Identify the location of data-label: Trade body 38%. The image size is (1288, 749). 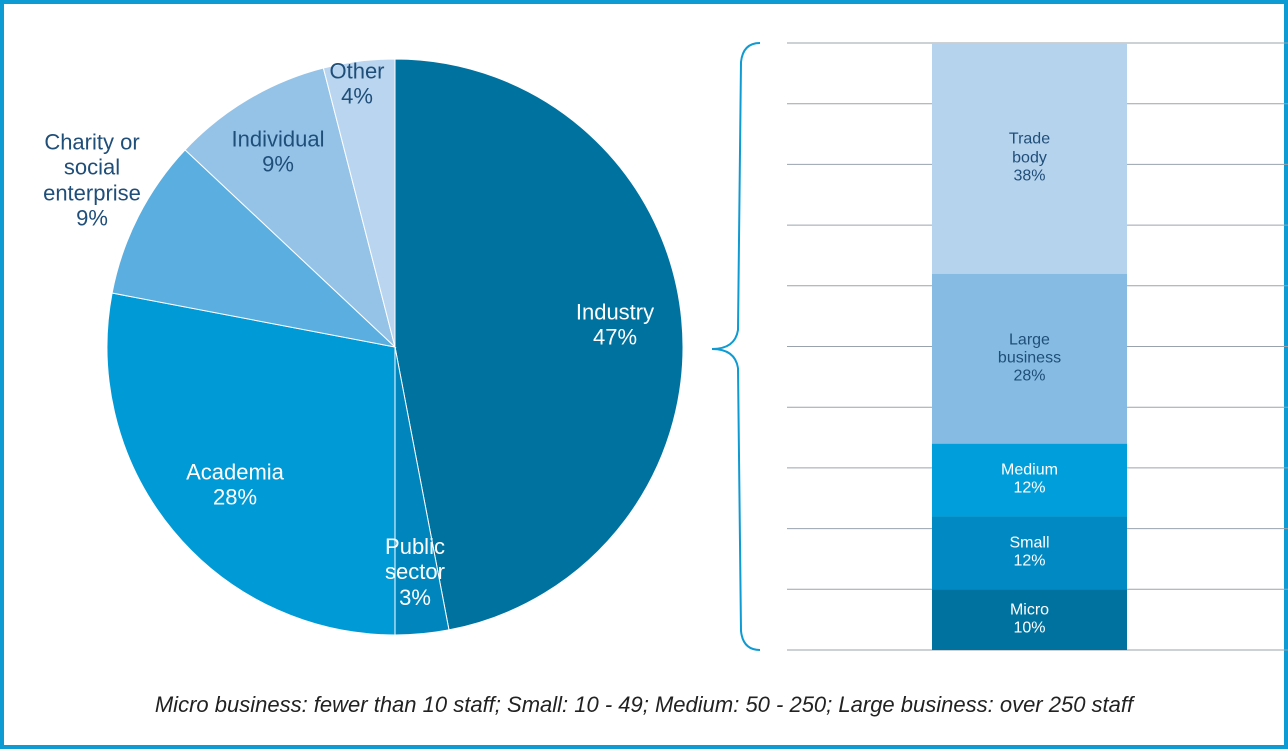
(1030, 158).